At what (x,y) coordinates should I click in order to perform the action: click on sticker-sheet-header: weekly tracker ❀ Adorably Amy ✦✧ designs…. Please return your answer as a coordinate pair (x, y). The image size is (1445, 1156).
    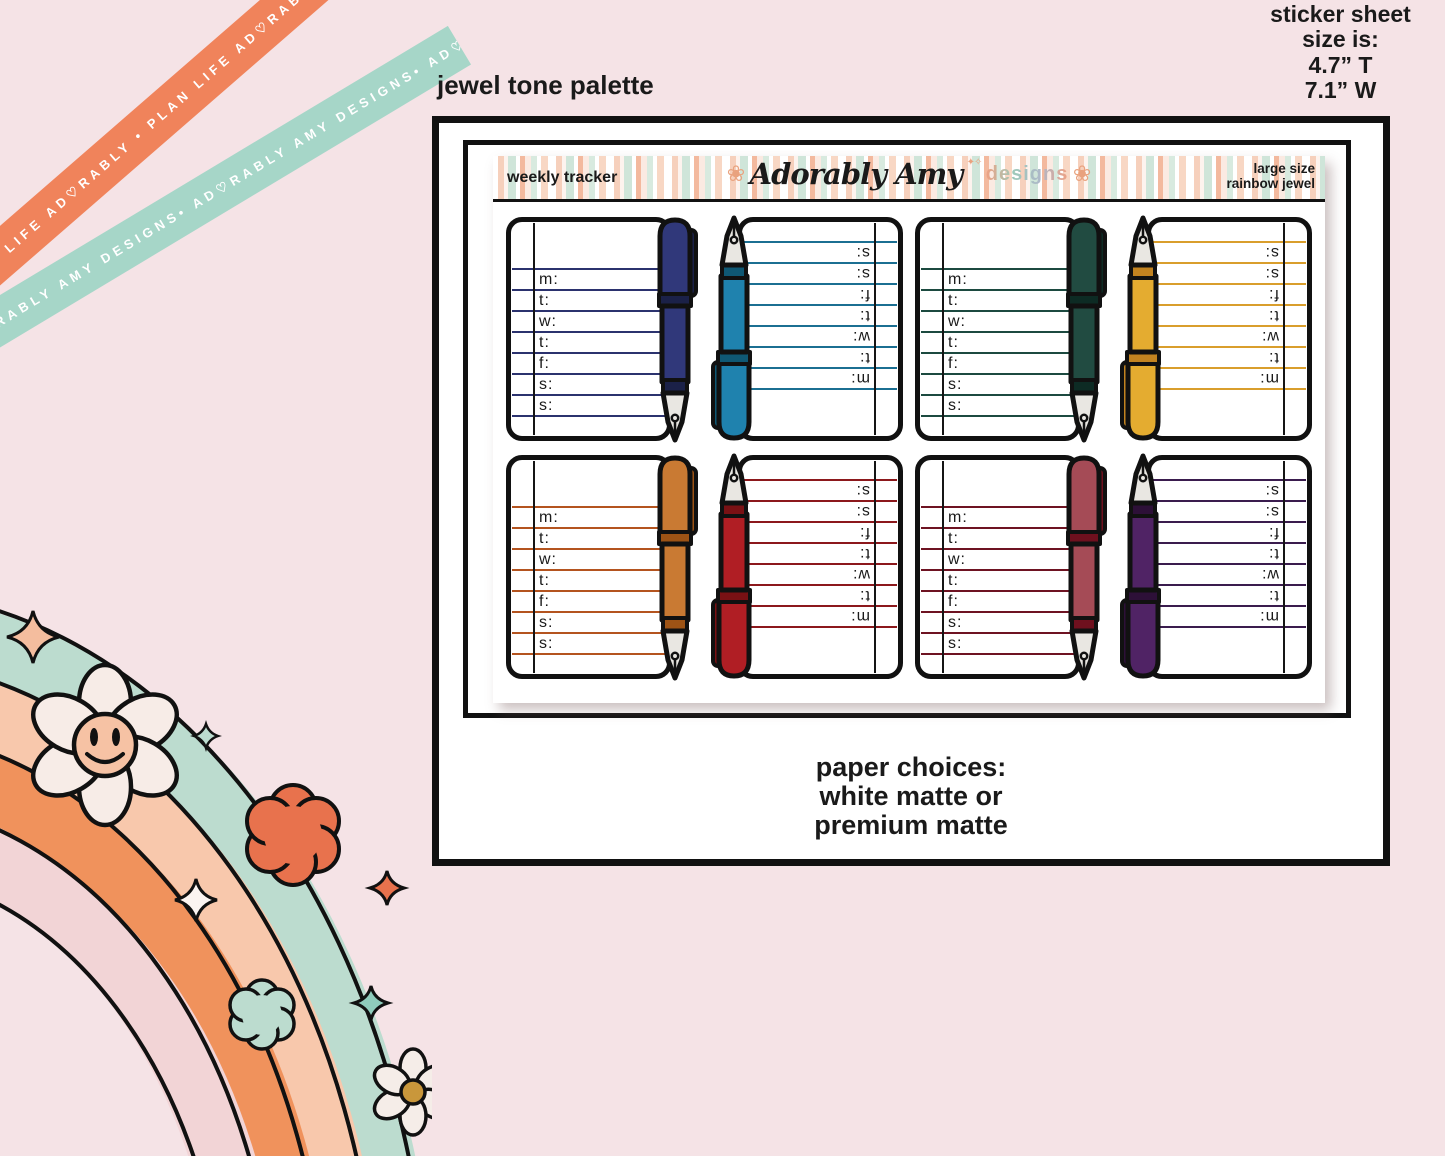
    Looking at the image, I should click on (909, 179).